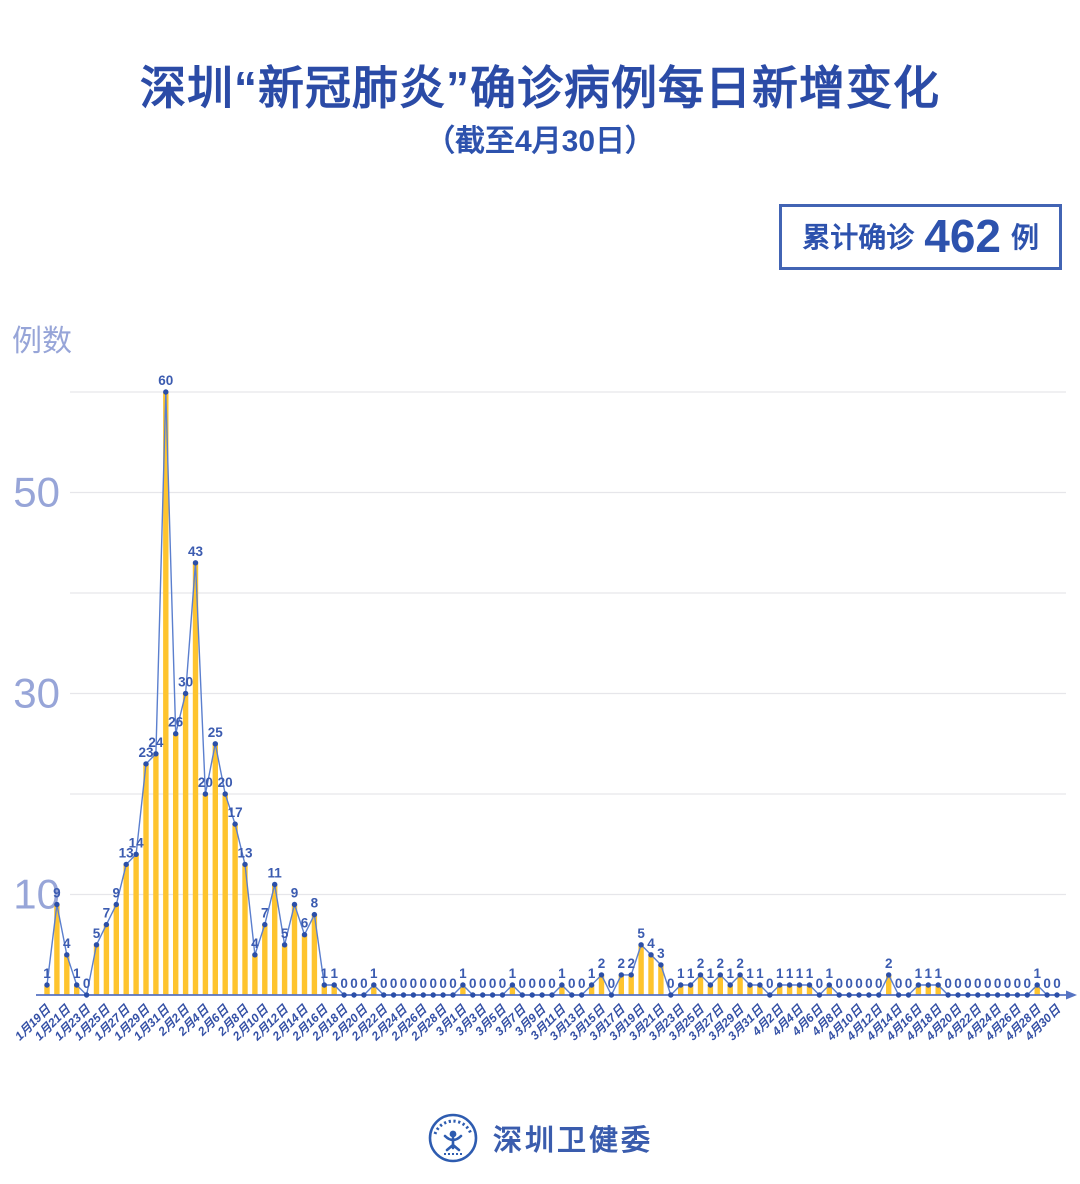 This screenshot has height=1184, width=1080. I want to click on cumulative-confirmed-badge: 累计确诊 462 例, so click(920, 237).